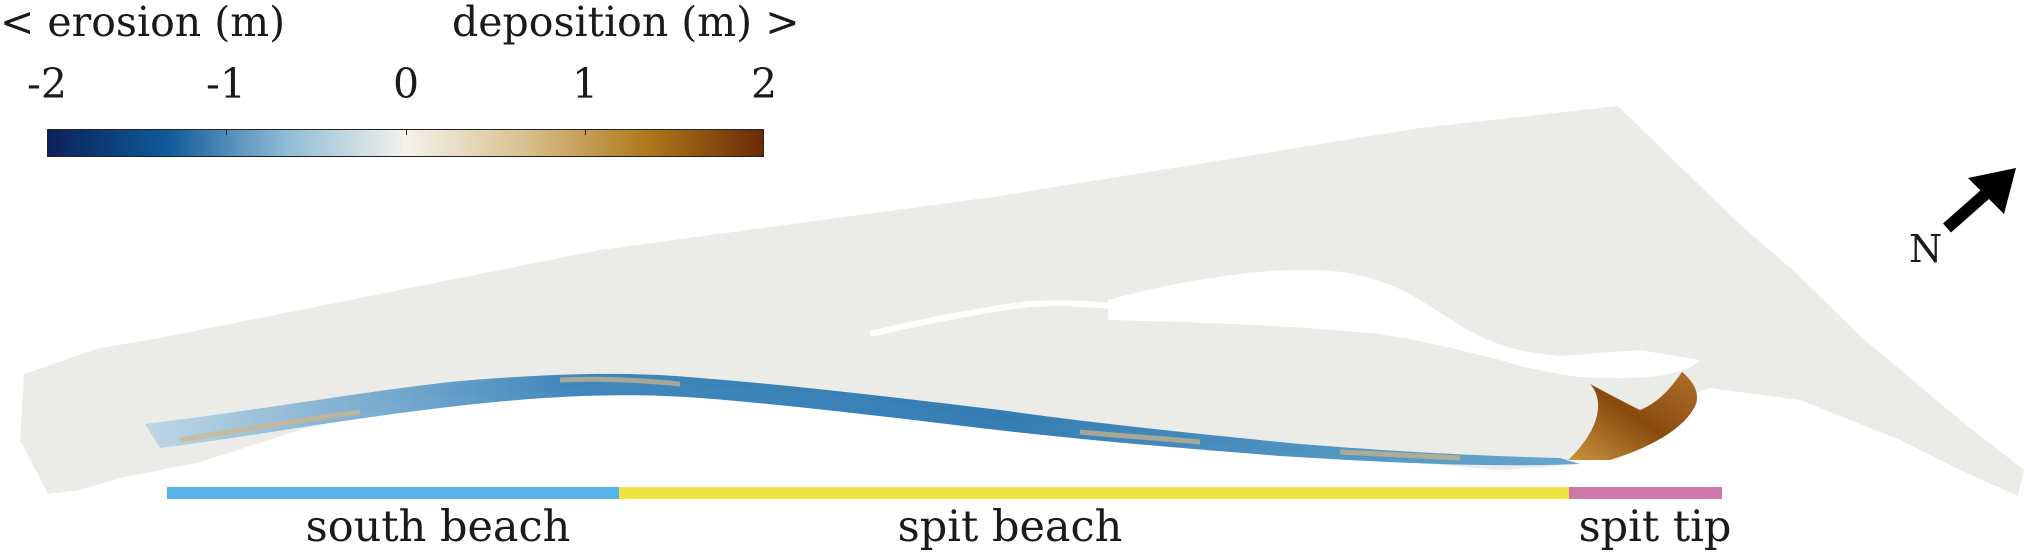 The image size is (2024, 556). What do you see at coordinates (626, 23) in the screenshot?
I see `deposition-label: deposition (m) >` at bounding box center [626, 23].